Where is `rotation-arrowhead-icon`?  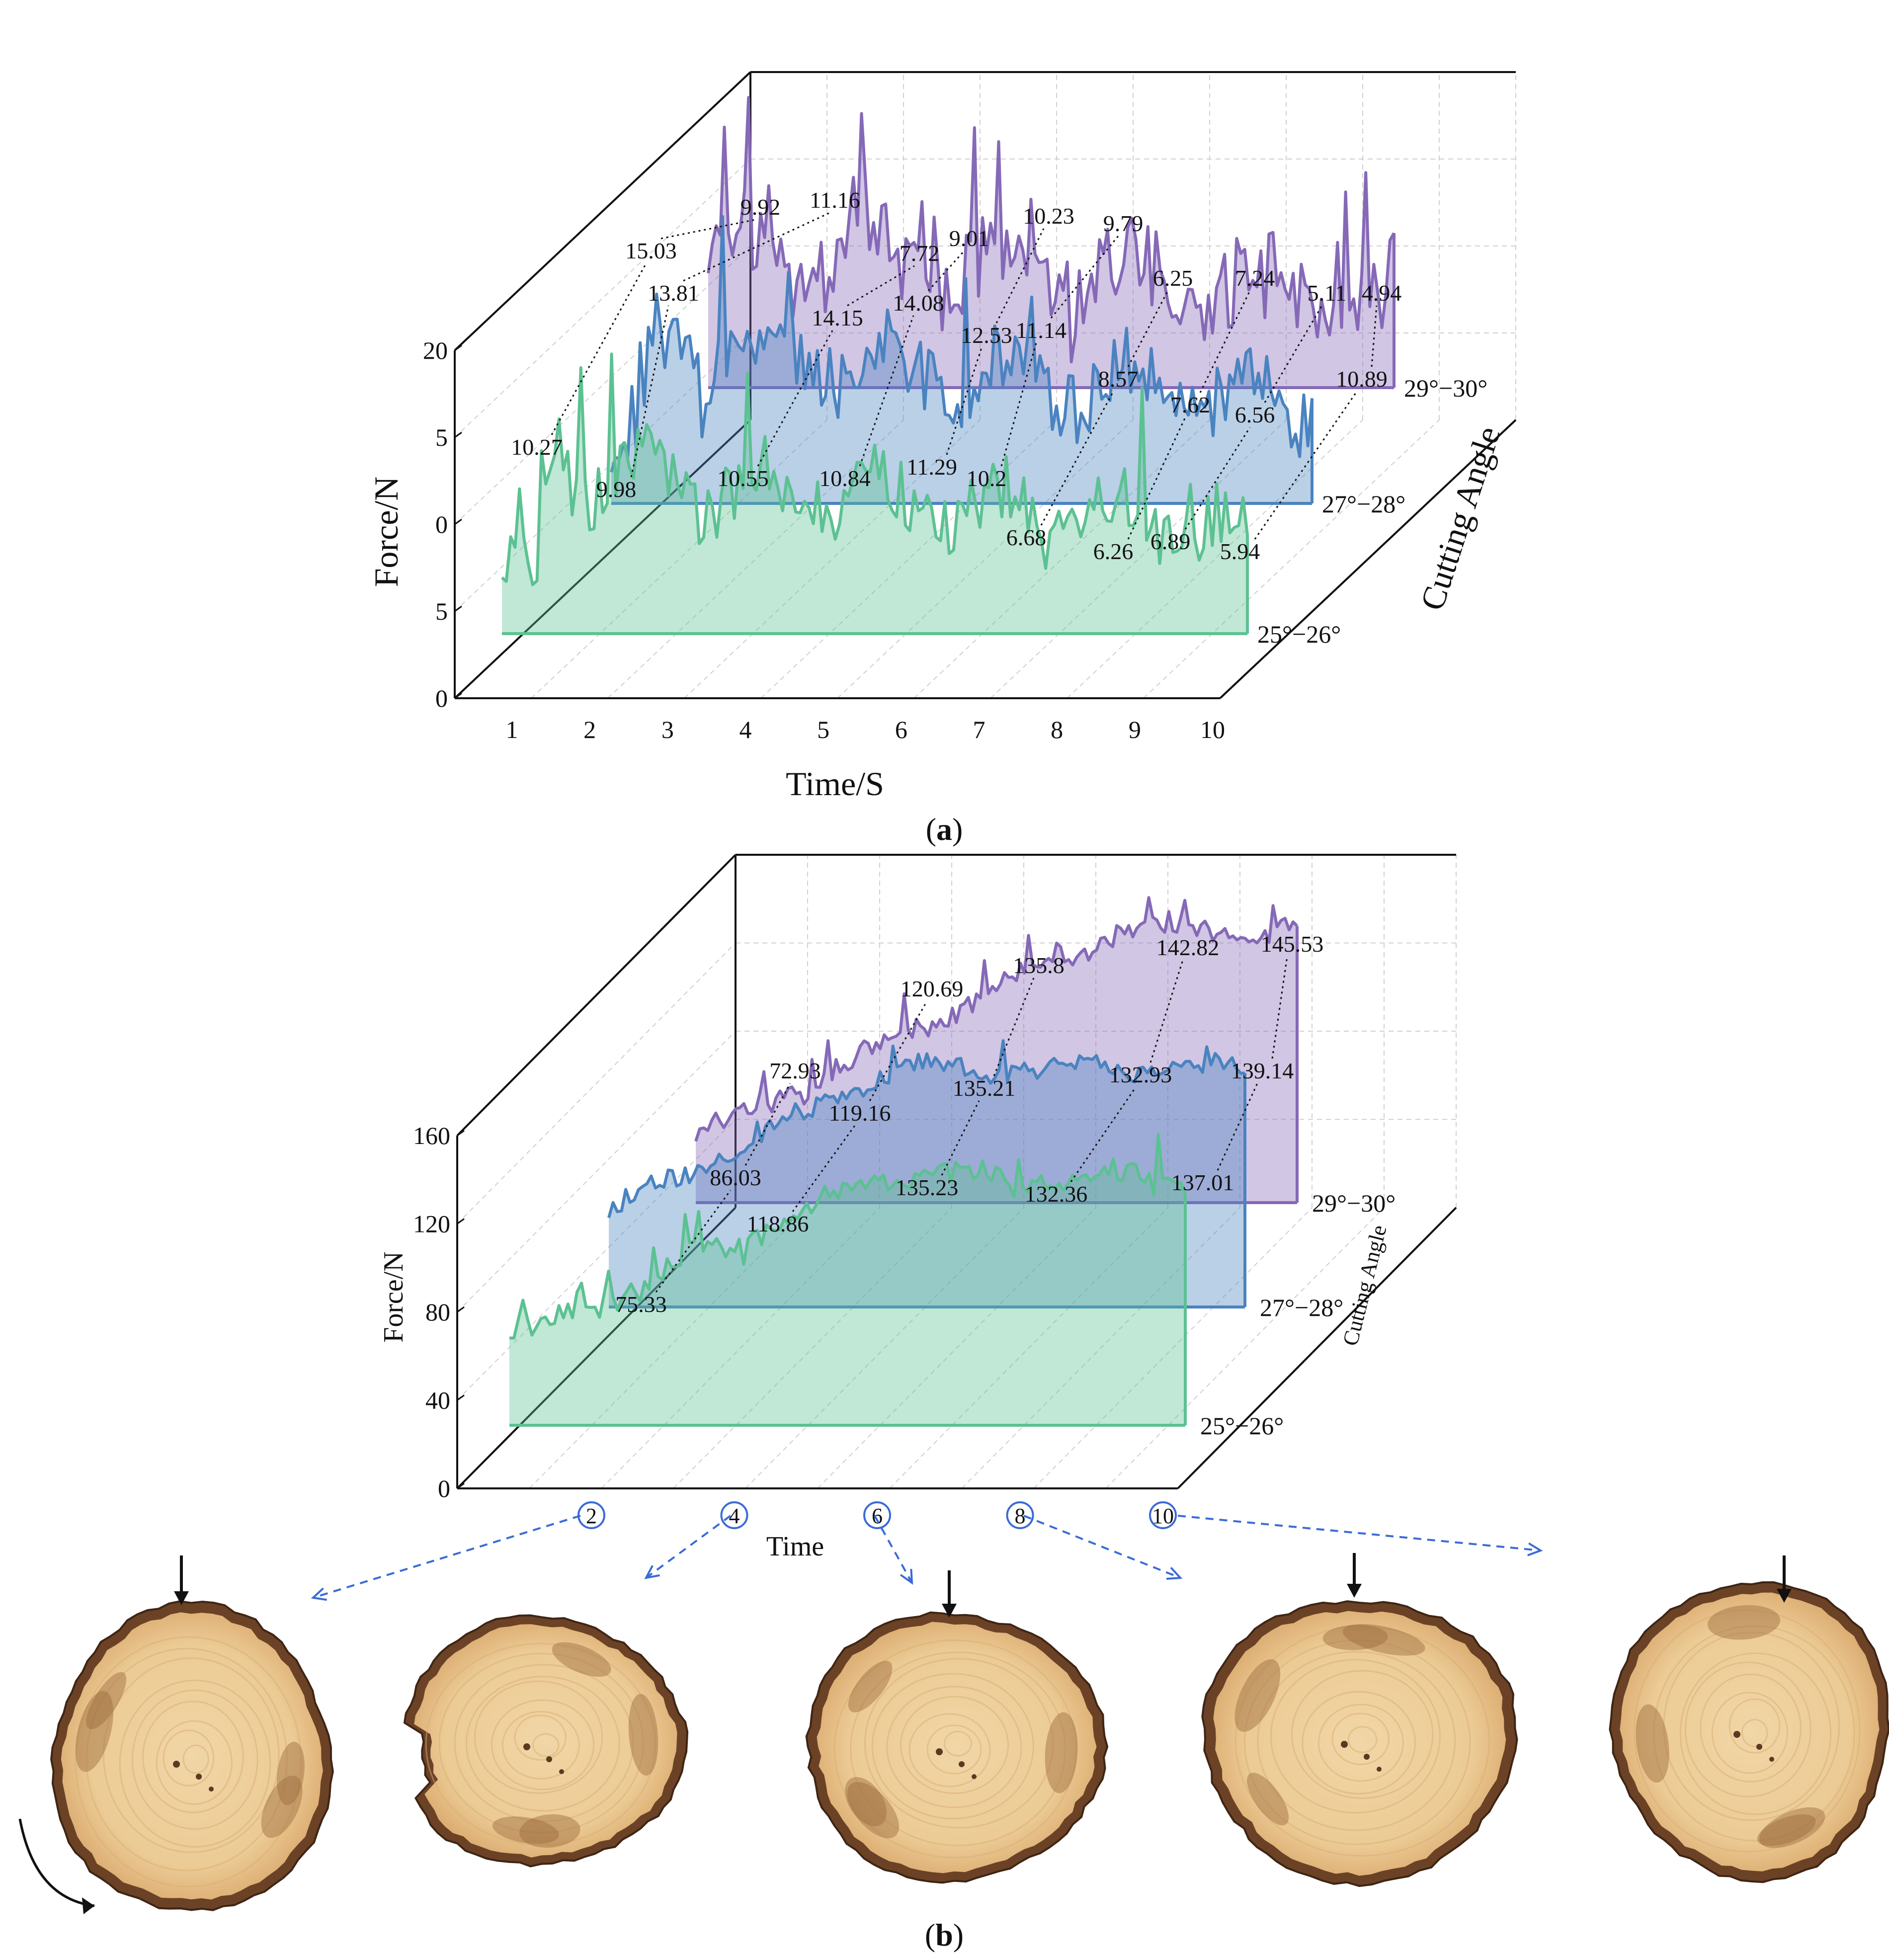
rotation-arrowhead-icon is located at coordinates (88, 1906).